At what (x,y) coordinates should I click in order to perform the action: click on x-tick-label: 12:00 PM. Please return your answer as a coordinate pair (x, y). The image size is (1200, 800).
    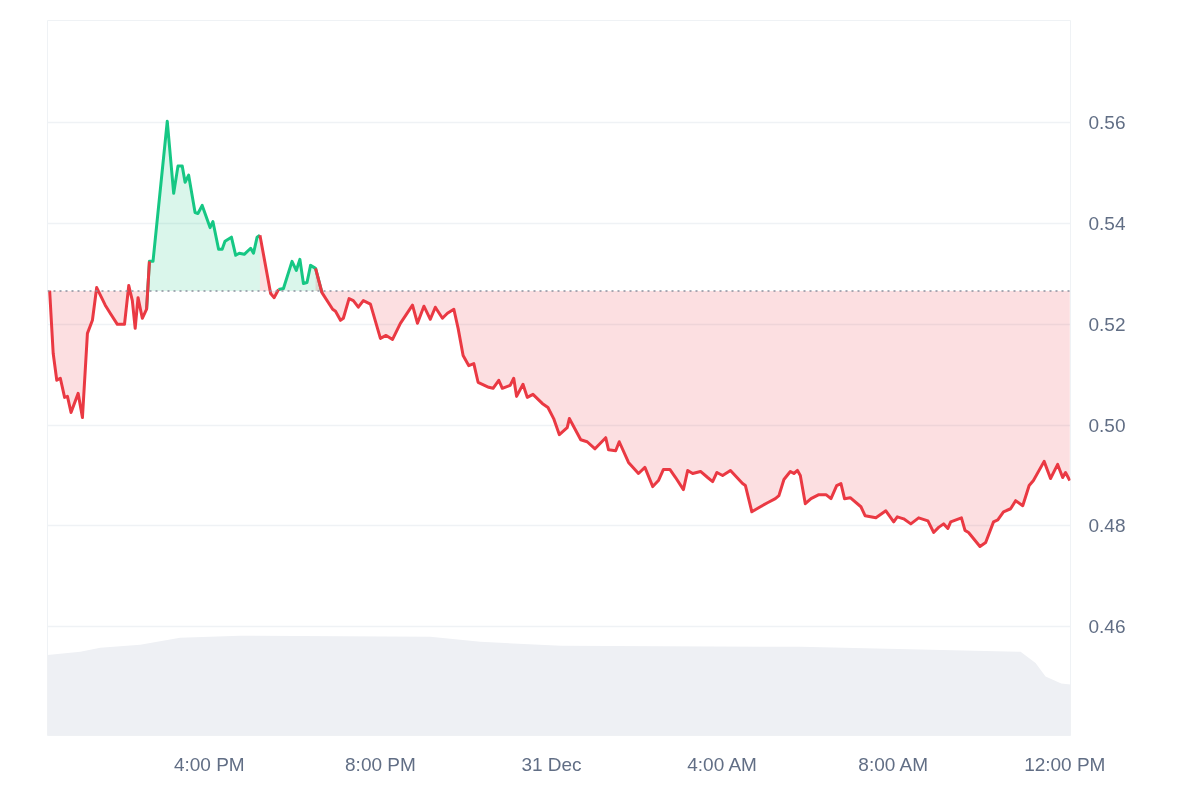
    Looking at the image, I should click on (1065, 764).